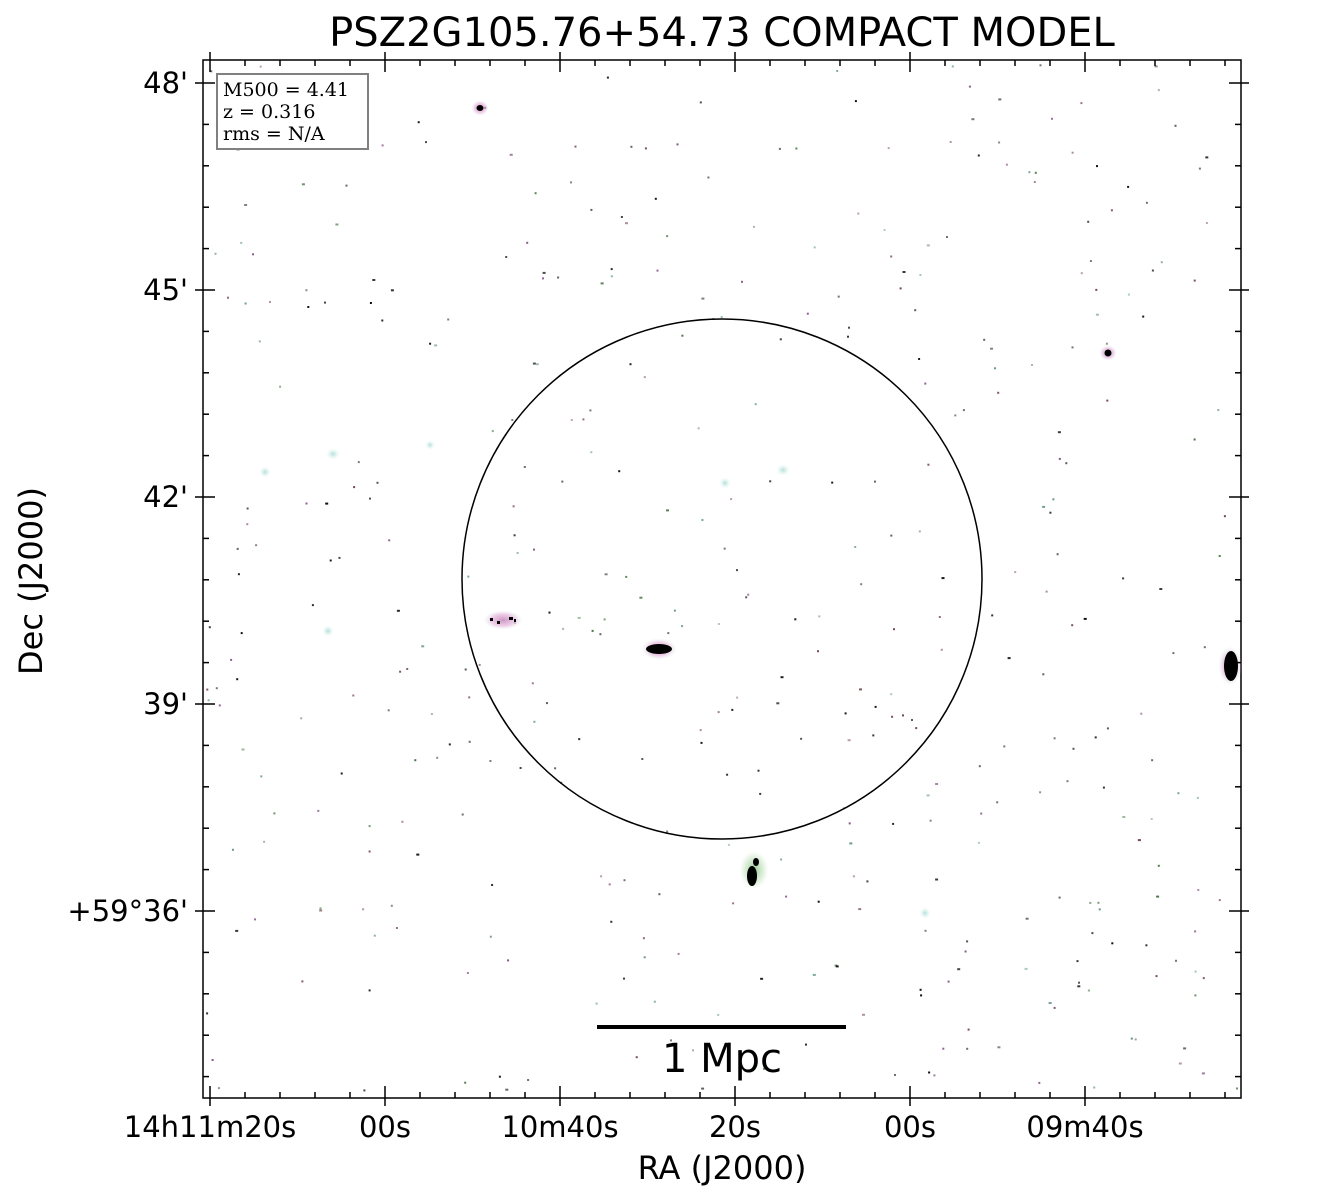  I want to click on info-box: M500 = 4.41 z = 0.316 rms = N/A, so click(292, 111).